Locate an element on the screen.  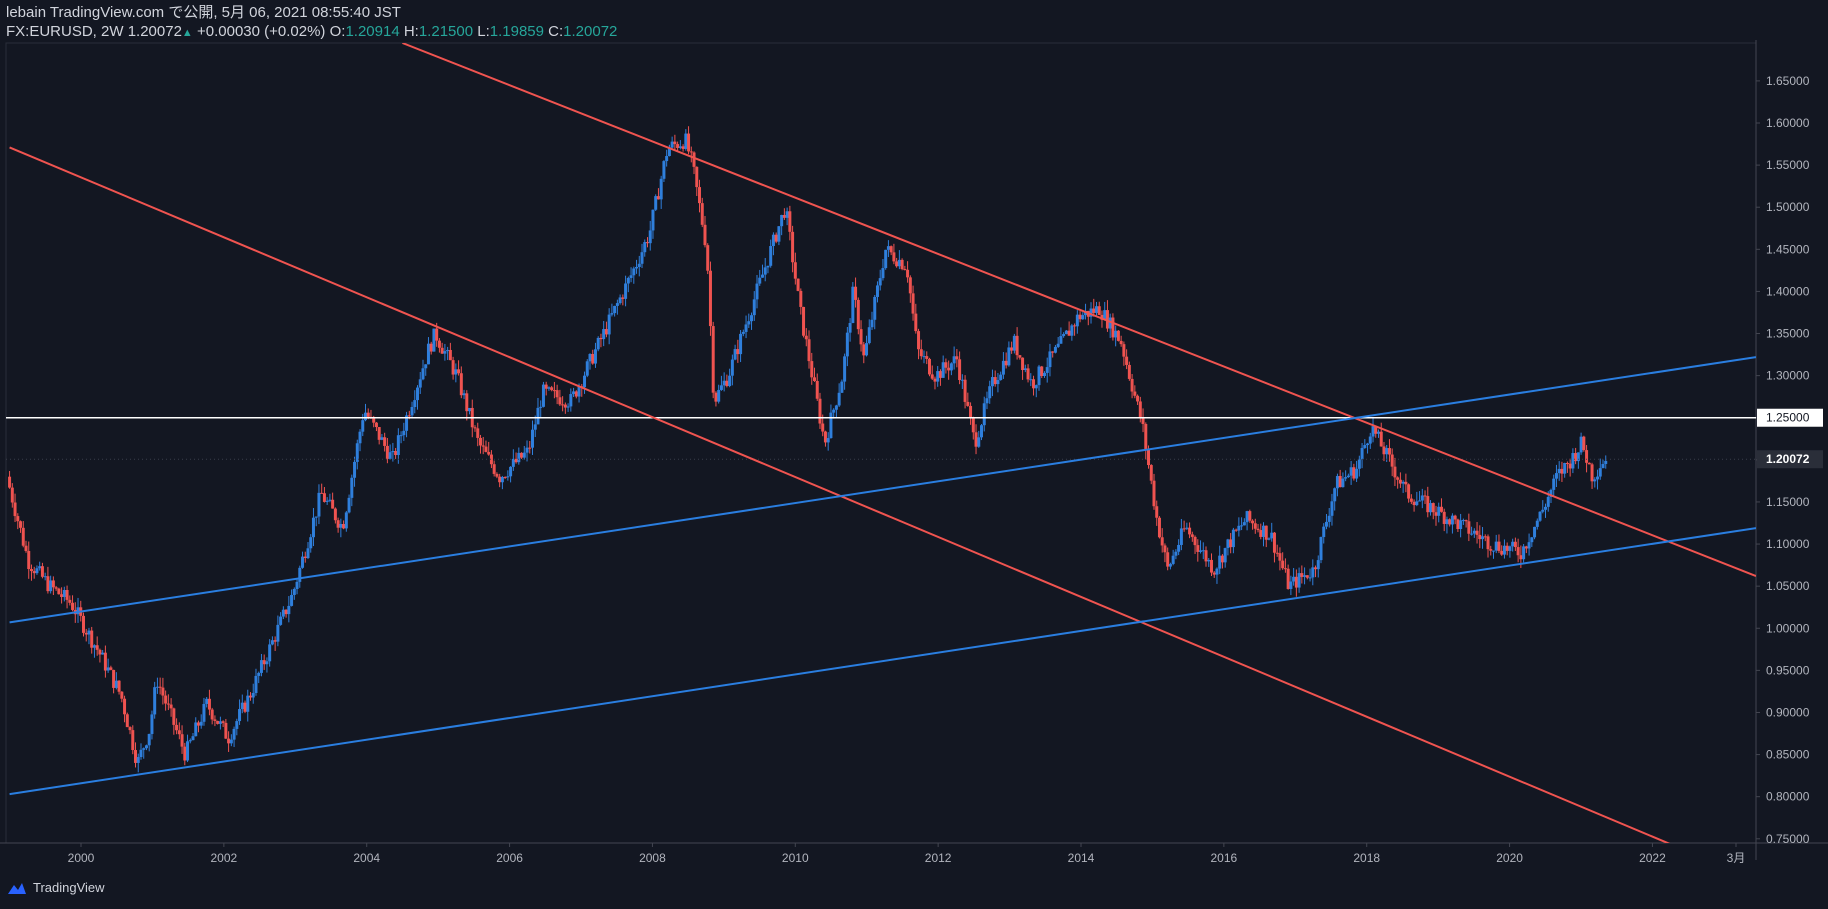
time-tick-label: 2018 is located at coordinates (1366, 858).